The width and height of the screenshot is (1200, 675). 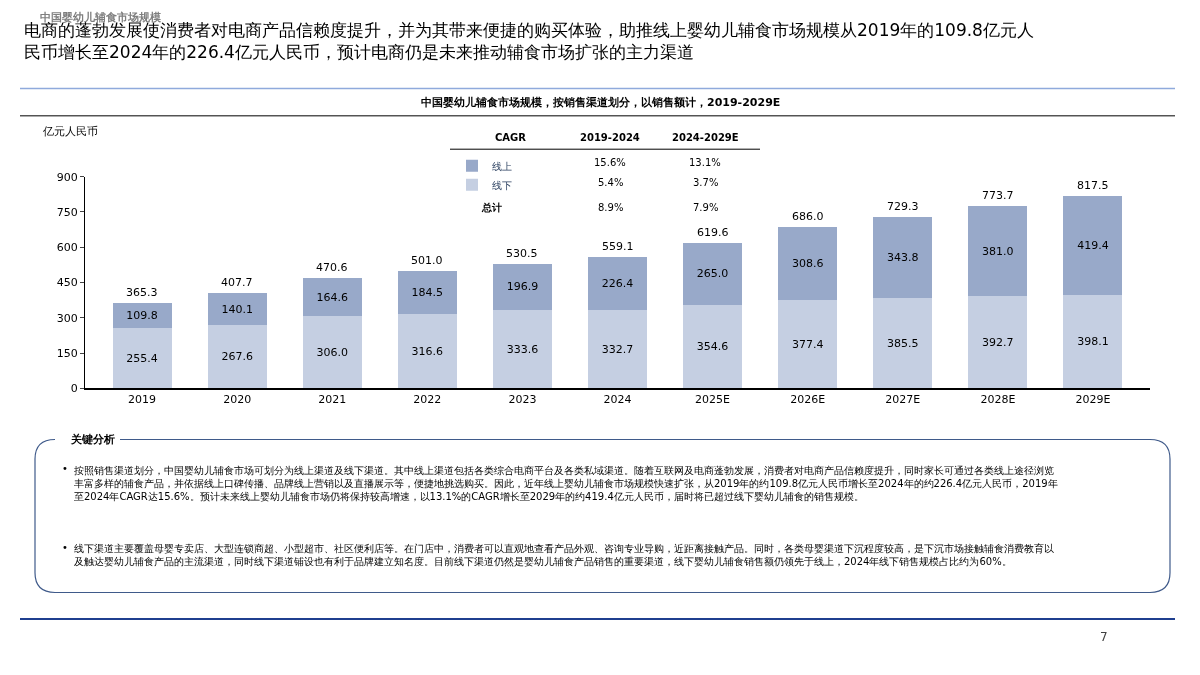 I want to click on x-tick-label: 2022, so click(x=427, y=400).